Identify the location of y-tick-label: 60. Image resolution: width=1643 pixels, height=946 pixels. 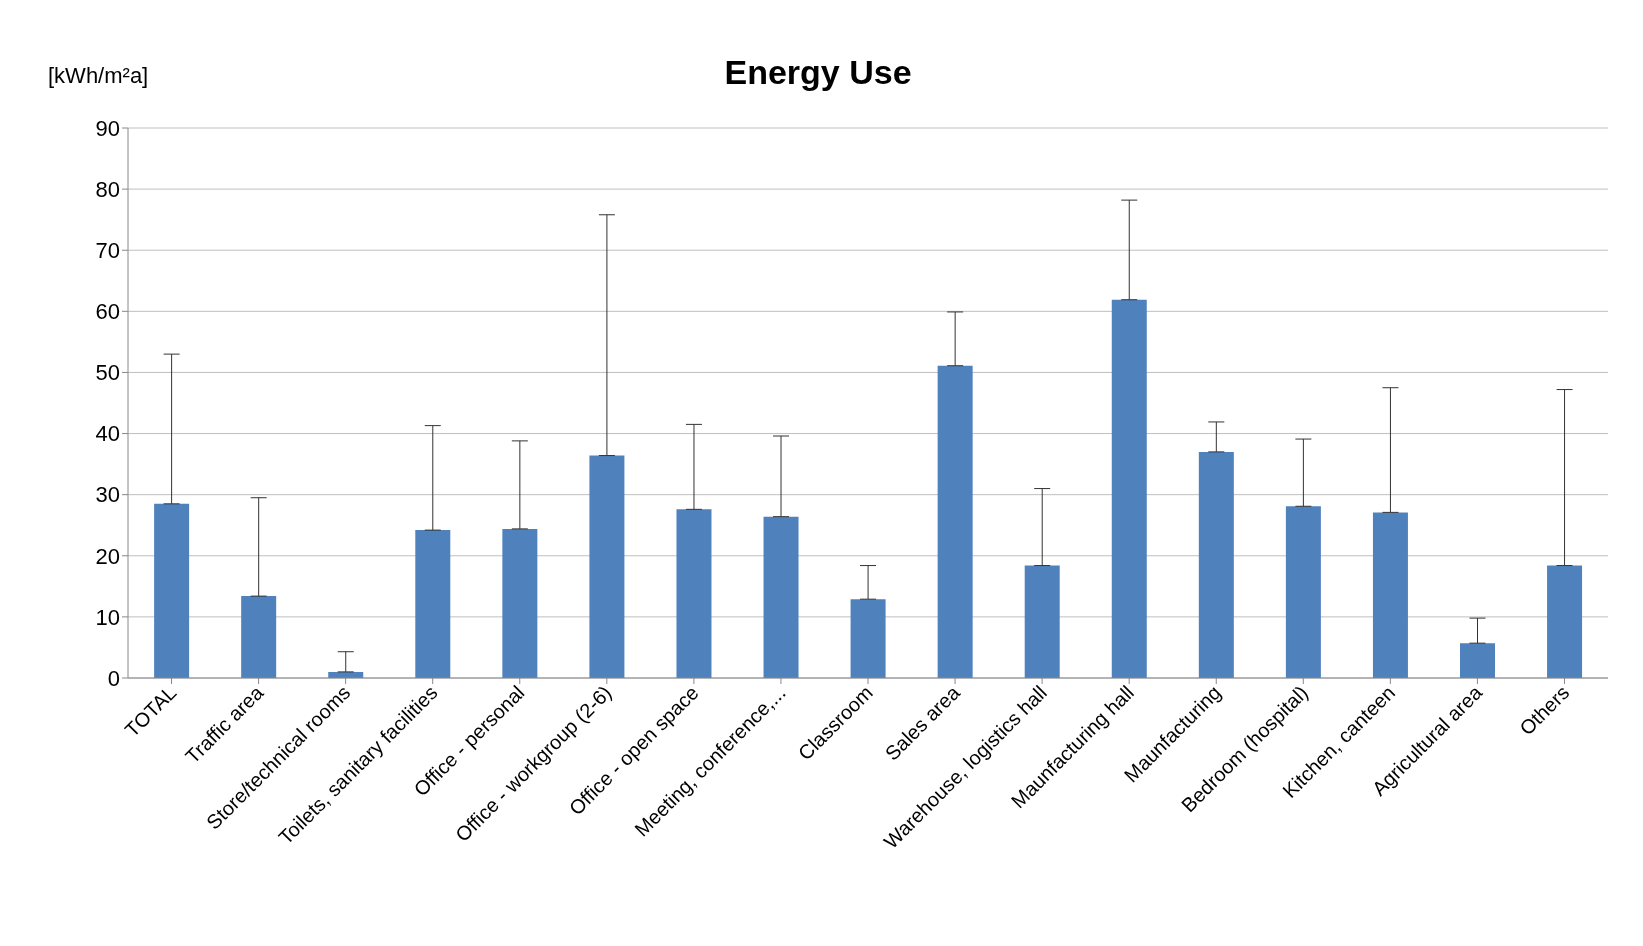
(107, 312).